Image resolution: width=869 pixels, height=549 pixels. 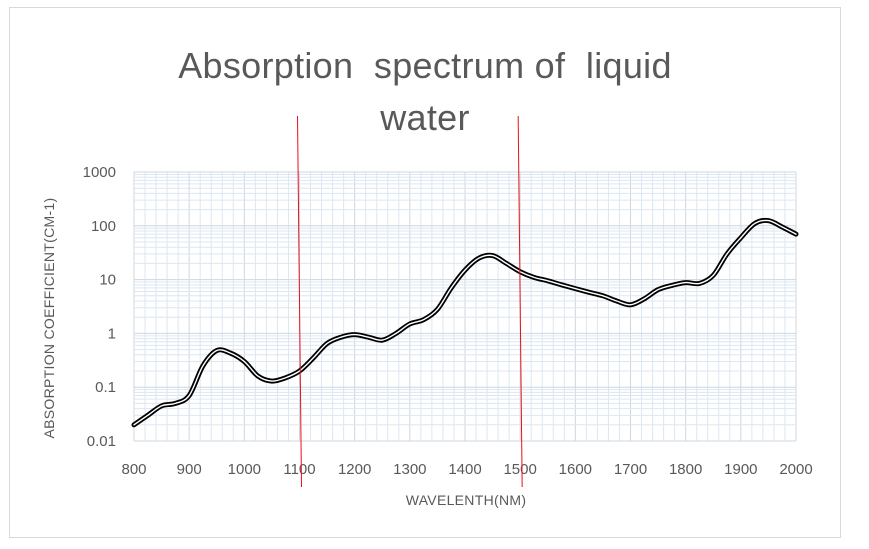 I want to click on x-tick-label: 1400, so click(x=464, y=469).